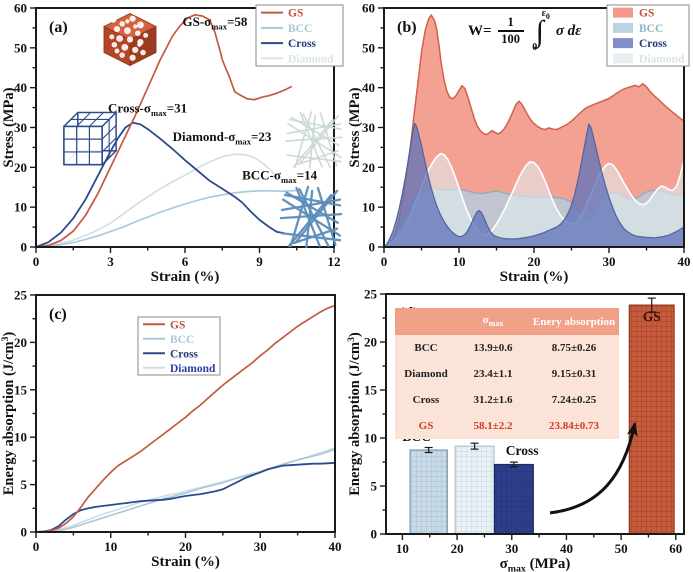 This screenshot has width=693, height=572. What do you see at coordinates (525, 31) in the screenshot?
I see `energy-formula: W= 1 100 ε0 ∫ 0 σ dε` at bounding box center [525, 31].